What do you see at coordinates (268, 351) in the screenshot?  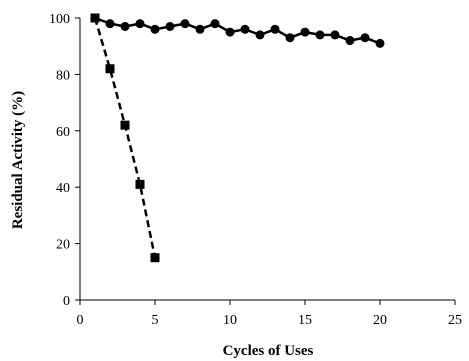 I see `x-axis-label: Cycles of Uses` at bounding box center [268, 351].